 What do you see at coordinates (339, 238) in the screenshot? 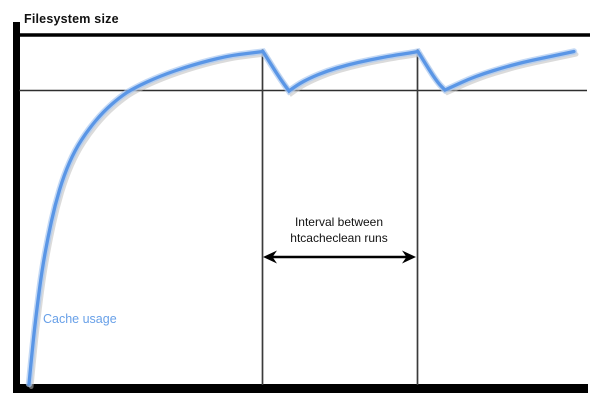
I see `interval-annotation-line2: htcacheclean runs` at bounding box center [339, 238].